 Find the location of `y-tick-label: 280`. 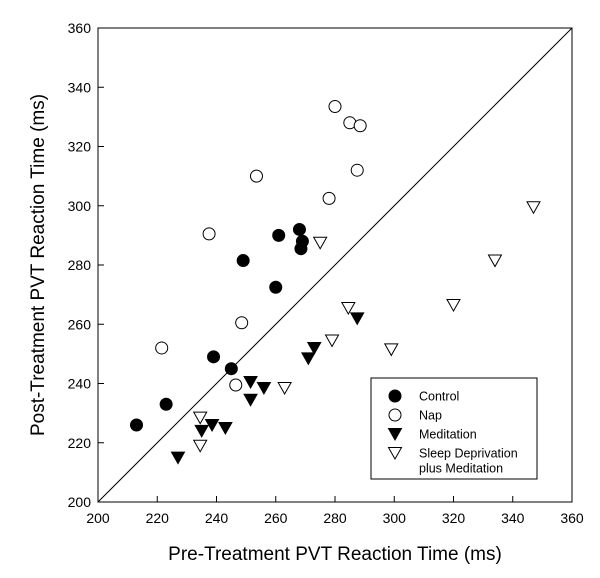

y-tick-label: 280 is located at coordinates (80, 265).